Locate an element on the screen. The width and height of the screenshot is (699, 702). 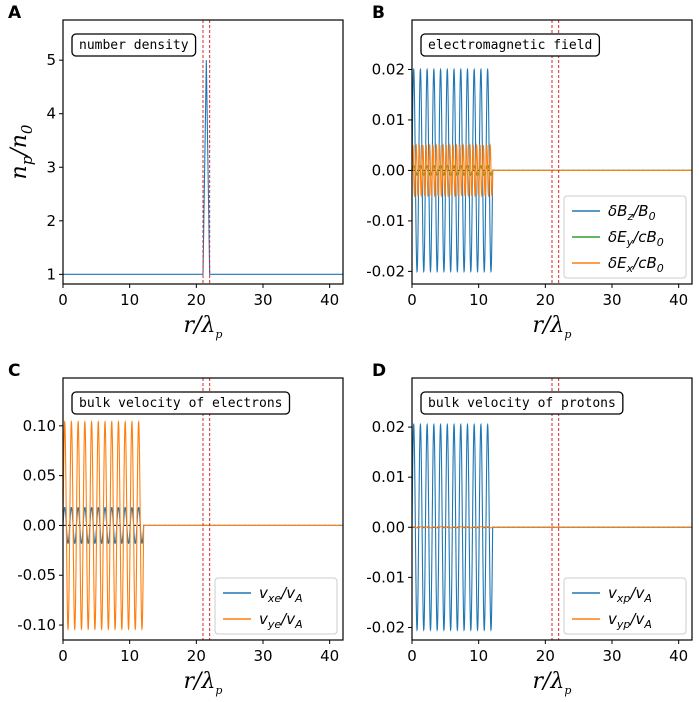
legend-label: δEx/cB0 is located at coordinates (636, 264).